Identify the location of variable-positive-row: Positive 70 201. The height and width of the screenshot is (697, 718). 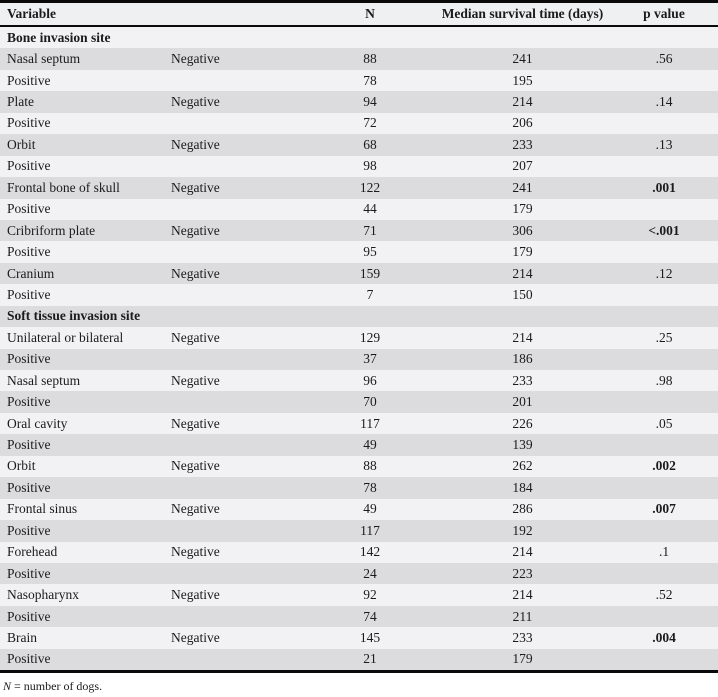
(359, 402).